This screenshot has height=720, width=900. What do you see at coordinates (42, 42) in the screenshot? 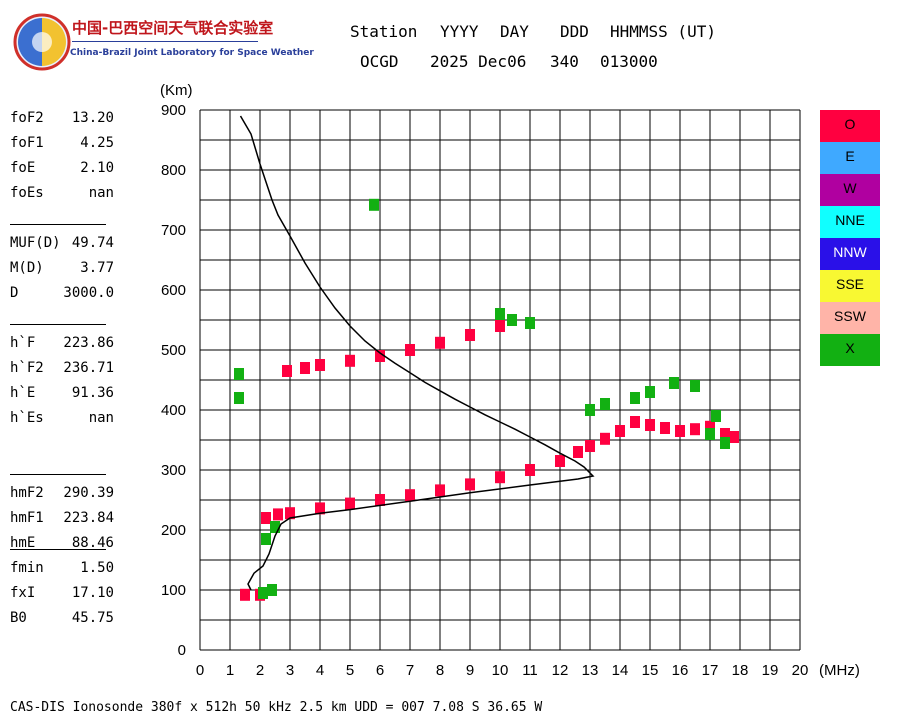
I see `lab-logo` at bounding box center [42, 42].